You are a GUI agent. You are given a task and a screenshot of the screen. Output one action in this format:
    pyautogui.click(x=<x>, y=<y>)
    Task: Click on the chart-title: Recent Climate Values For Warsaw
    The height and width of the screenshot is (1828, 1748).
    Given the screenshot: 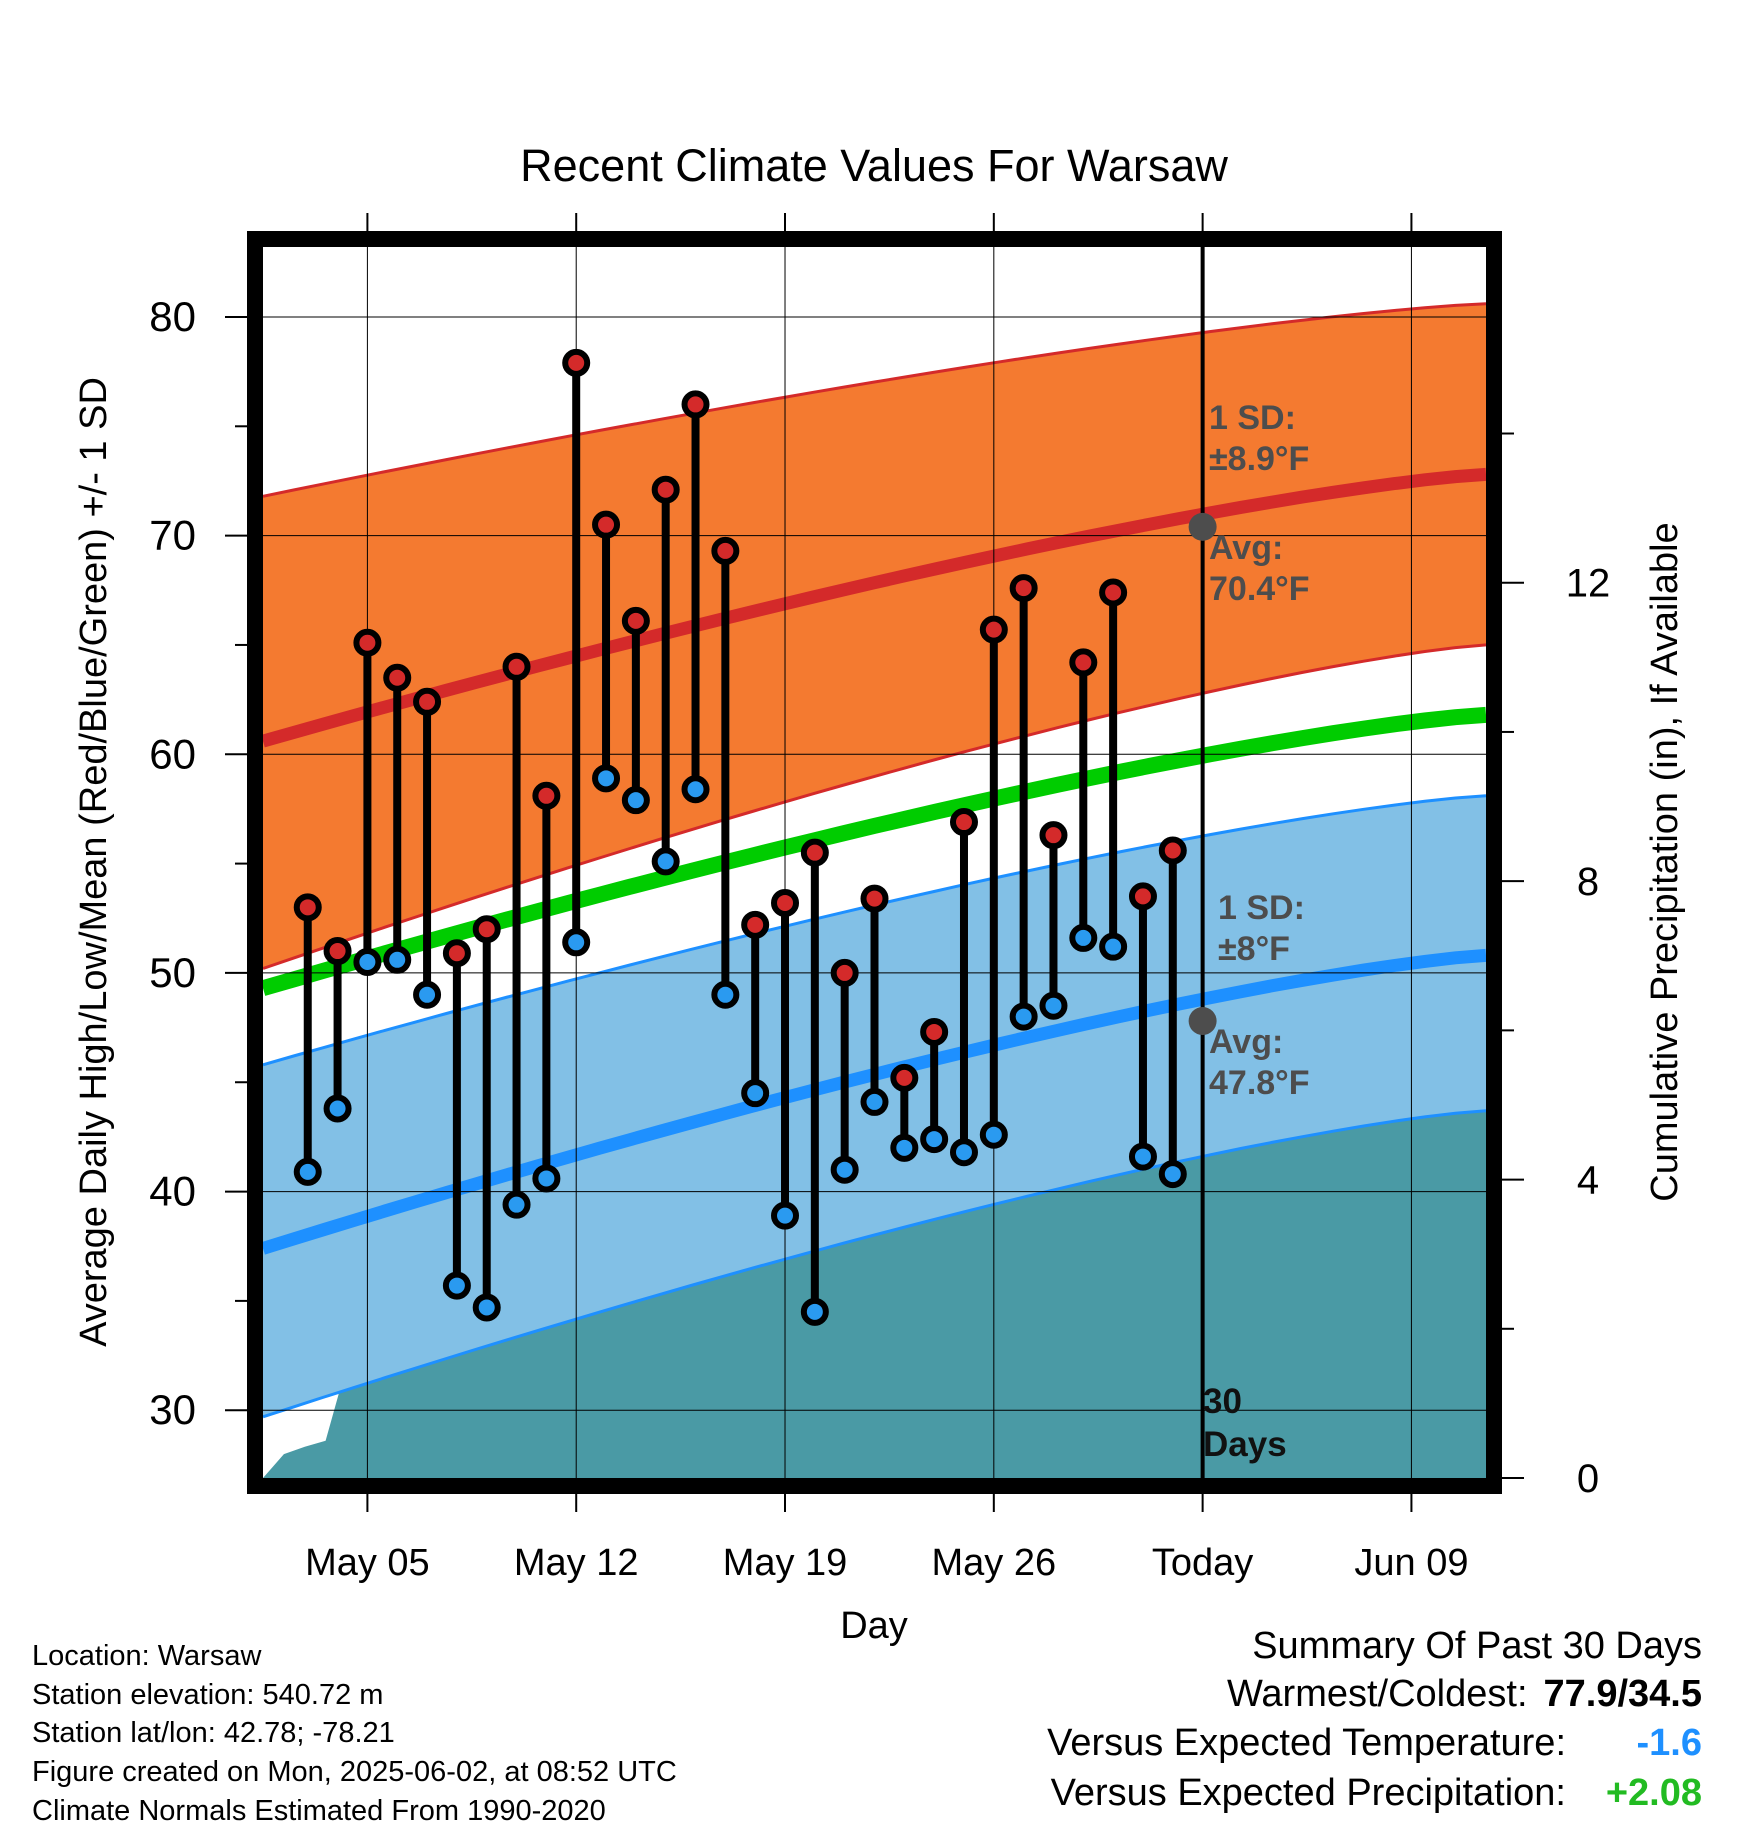 What is the action you would take?
    pyautogui.click(x=874, y=165)
    